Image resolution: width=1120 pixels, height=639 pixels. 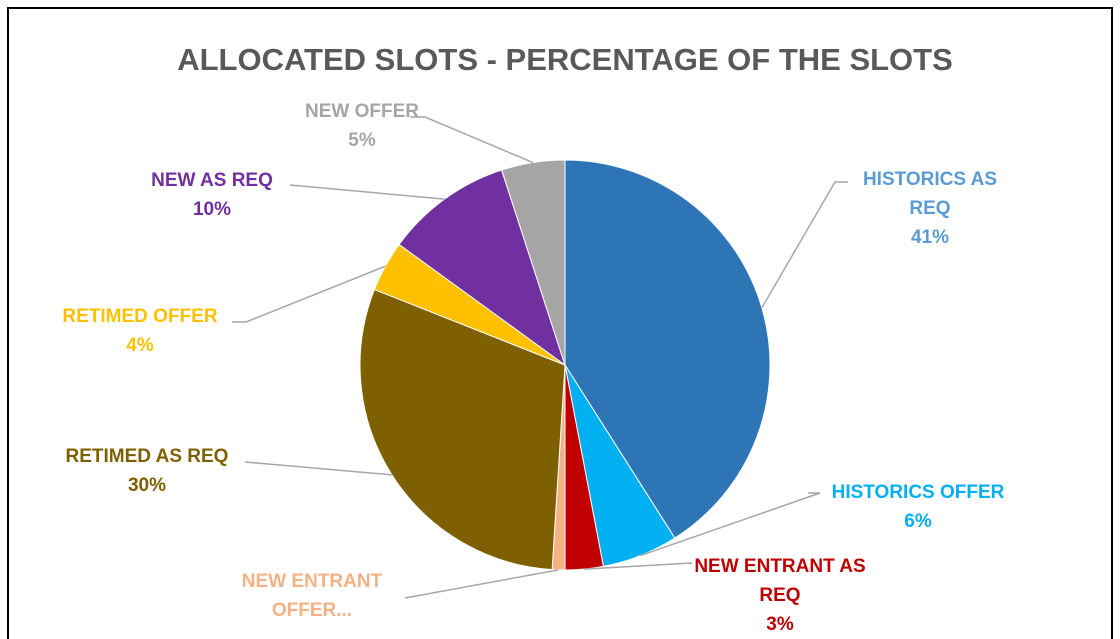 I want to click on value-label: 5%, so click(x=362, y=140).